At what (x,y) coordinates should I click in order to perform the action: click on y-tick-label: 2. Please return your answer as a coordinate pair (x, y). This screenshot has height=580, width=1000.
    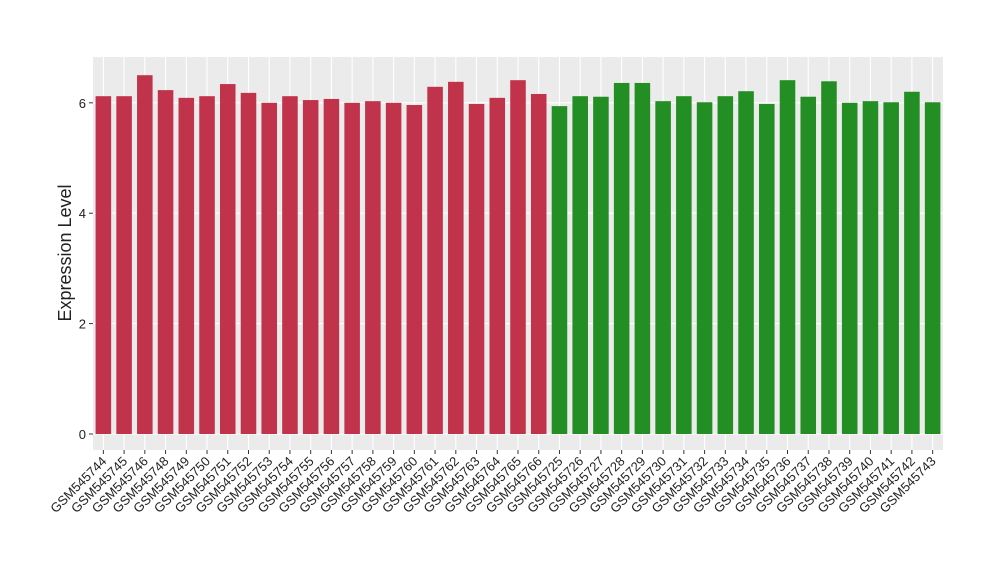
    Looking at the image, I should click on (82, 324).